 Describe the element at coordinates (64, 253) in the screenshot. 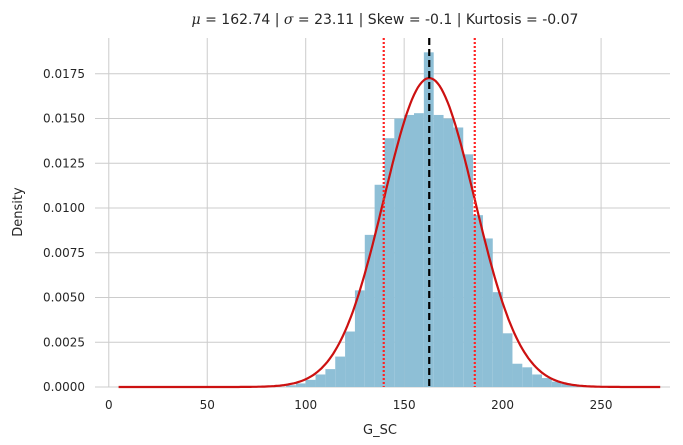

I see `y-tick-label: 0.0075` at that location.